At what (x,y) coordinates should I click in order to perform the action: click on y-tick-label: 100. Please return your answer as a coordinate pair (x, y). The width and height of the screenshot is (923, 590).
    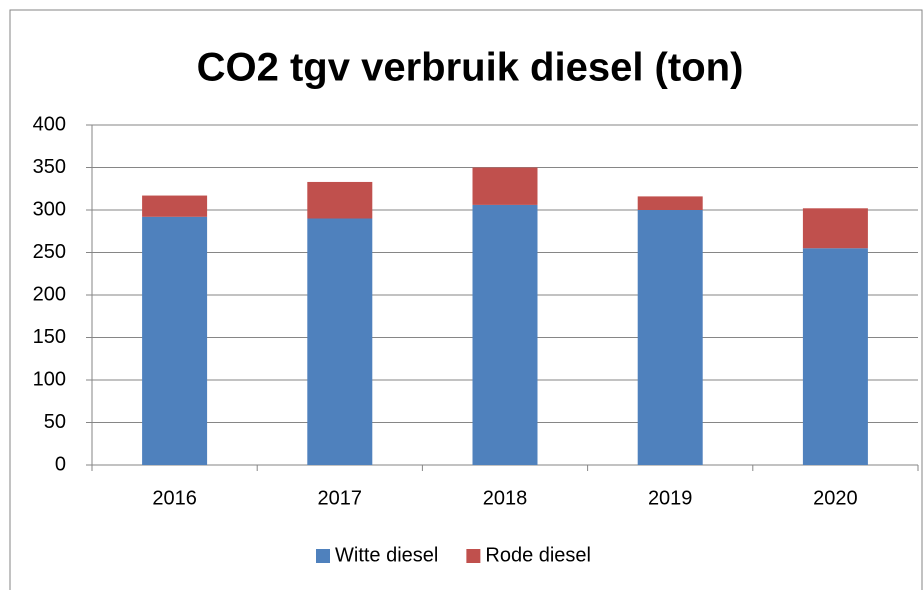
    Looking at the image, I should click on (49, 379).